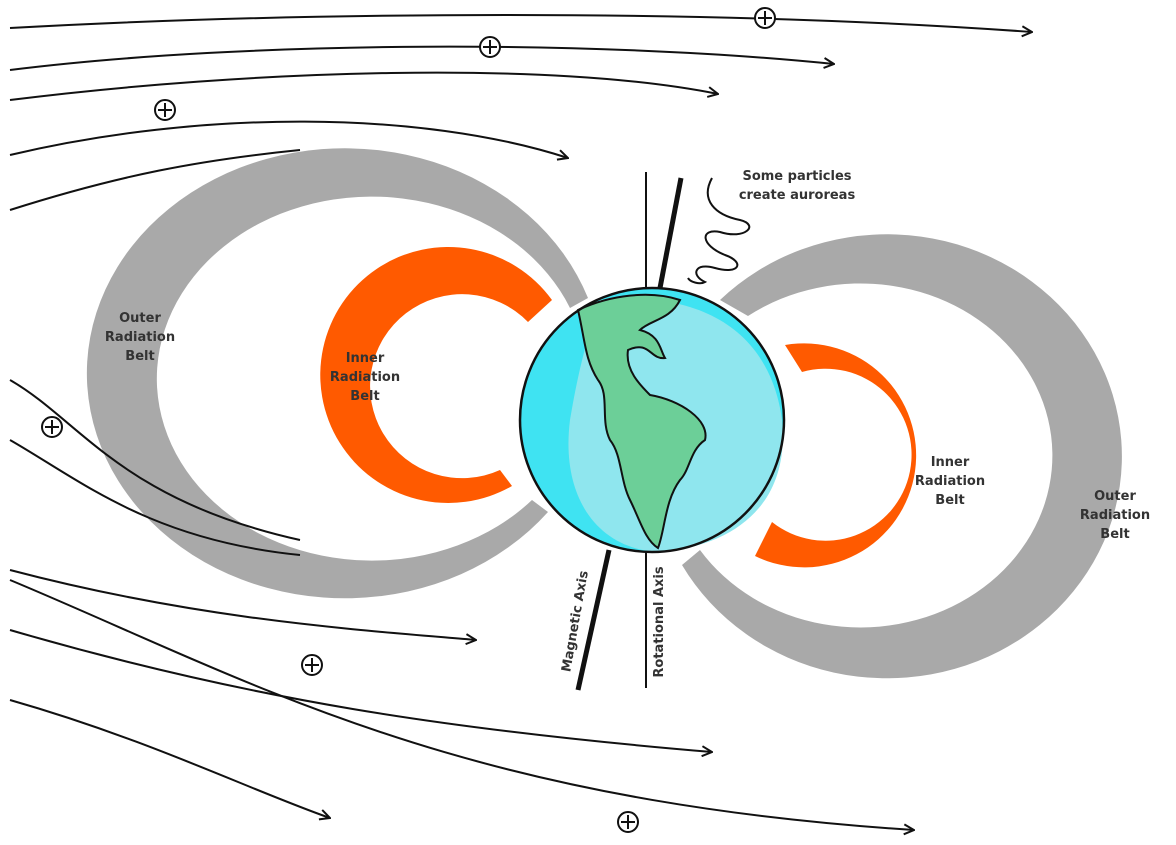 Image resolution: width=1176 pixels, height=845 pixels. Describe the element at coordinates (796, 176) in the screenshot. I see `label-line: Some particles` at that location.